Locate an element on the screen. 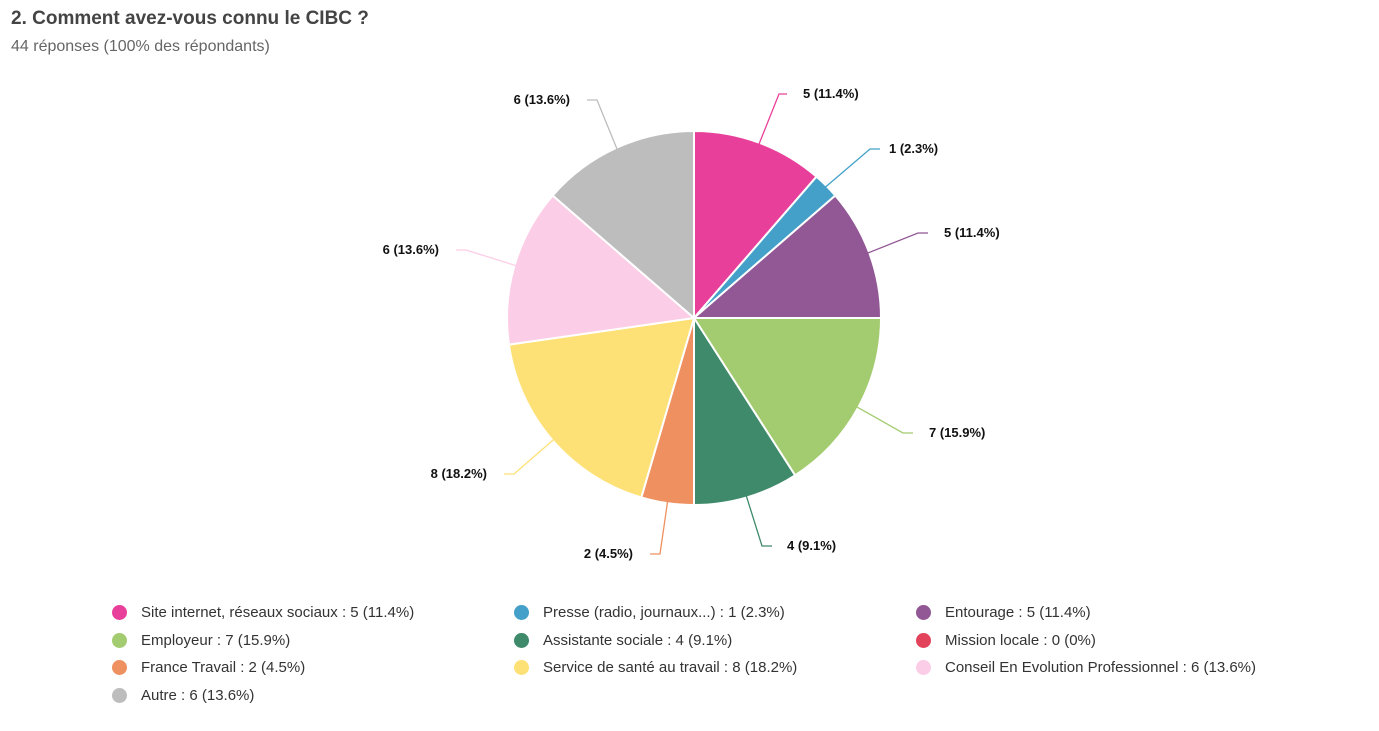  legend-label-3: Employeur : 7 (15.9%) is located at coordinates (216, 640).